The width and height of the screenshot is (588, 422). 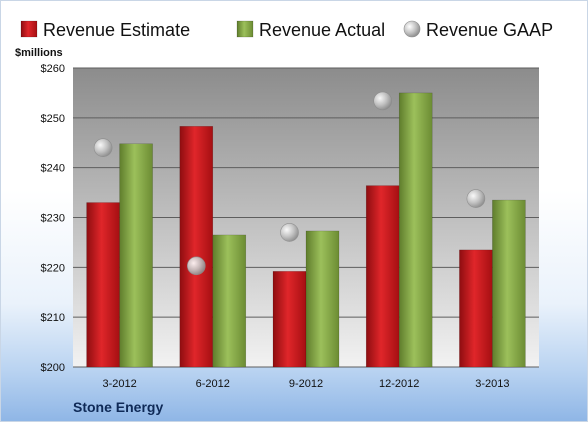 I want to click on legend-label: Revenue Actual, so click(x=322, y=30).